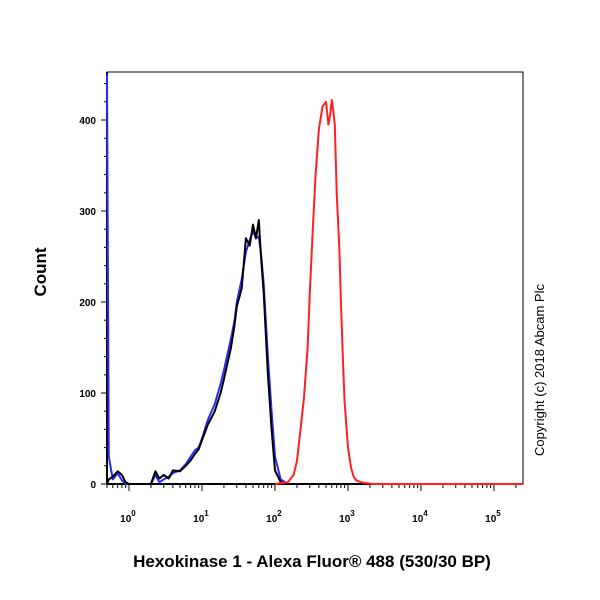 The width and height of the screenshot is (600, 600). I want to click on histogram-black, so click(197, 352).